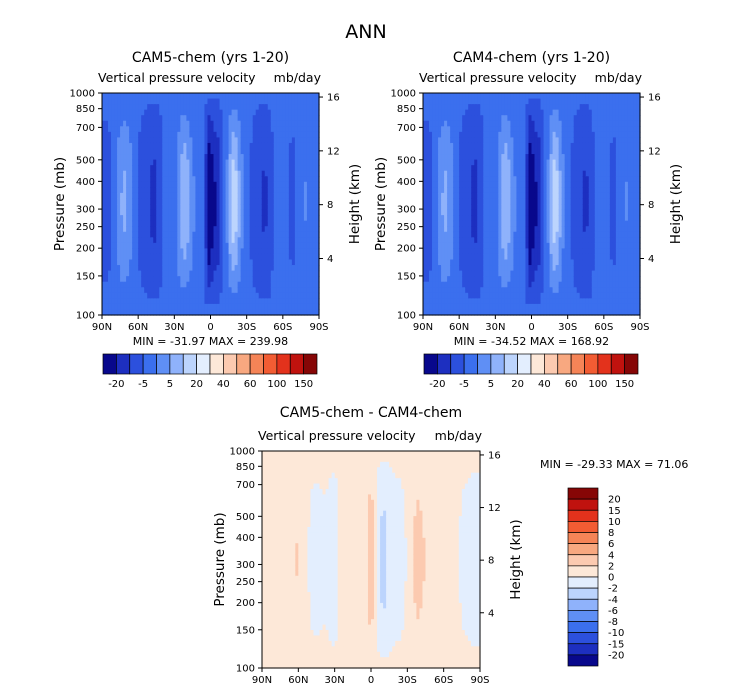  I want to click on colorbar-label: 150, so click(303, 384).